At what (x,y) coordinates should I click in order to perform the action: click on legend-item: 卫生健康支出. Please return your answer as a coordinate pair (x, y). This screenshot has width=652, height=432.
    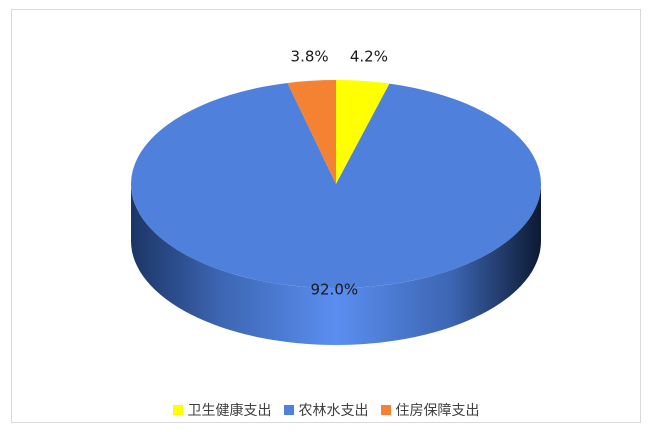
    Looking at the image, I should click on (222, 410).